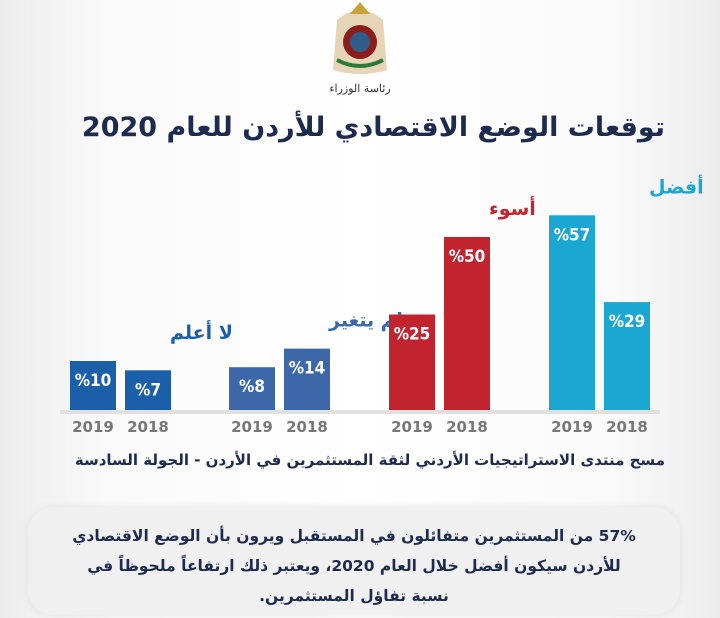 The image size is (720, 618). I want to click on data-label: %7, so click(148, 390).